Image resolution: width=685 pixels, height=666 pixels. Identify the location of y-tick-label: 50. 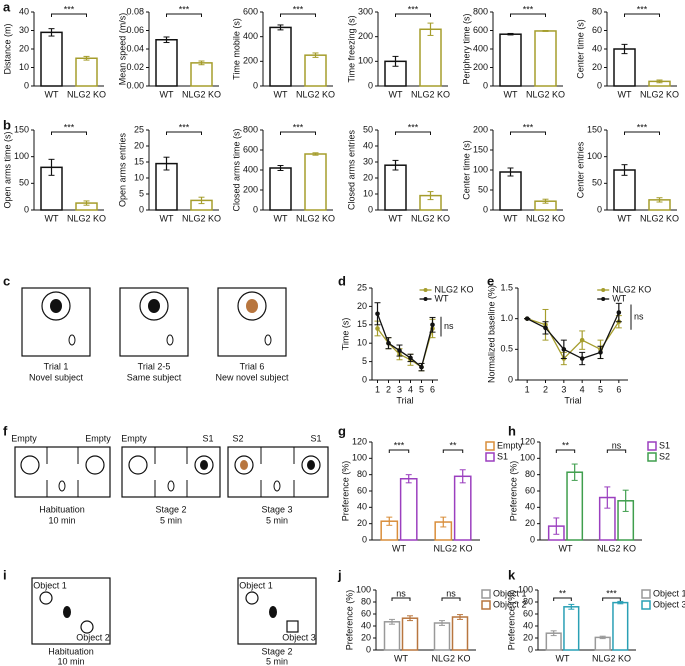
(597, 183).